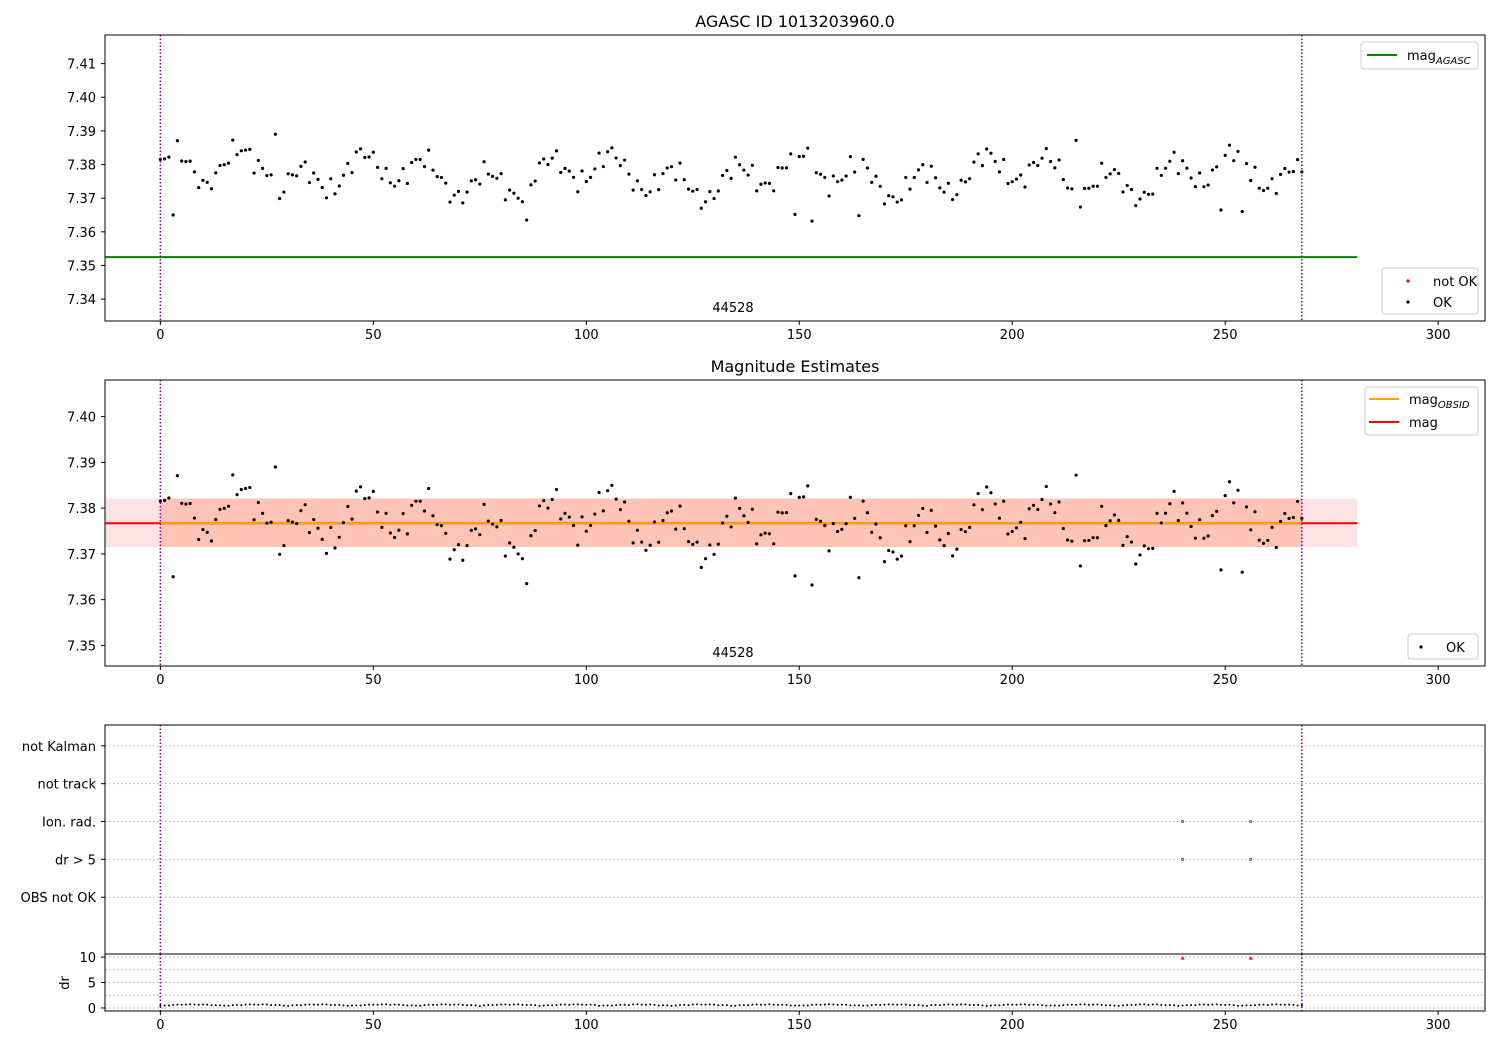  Describe the element at coordinates (69, 823) in the screenshot. I see `y-tick-label: Ion. rad.` at that location.